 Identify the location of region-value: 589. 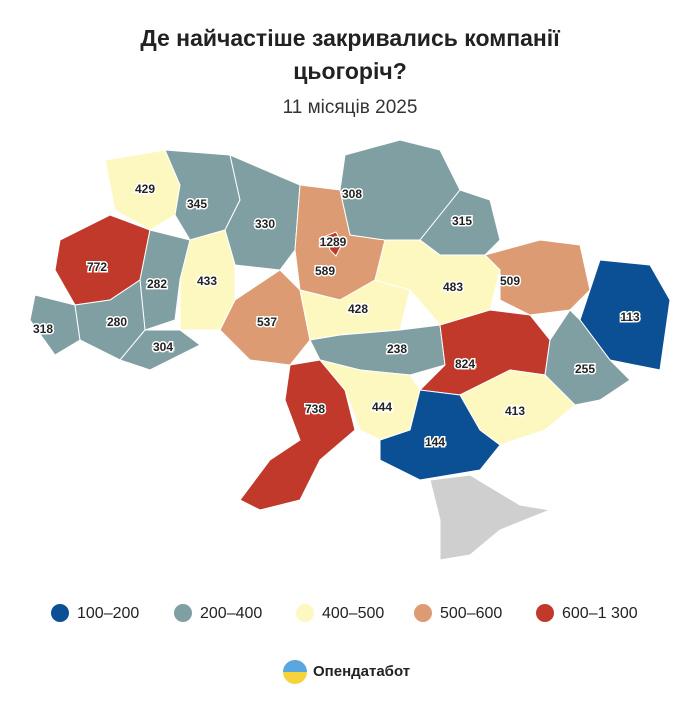
(325, 271).